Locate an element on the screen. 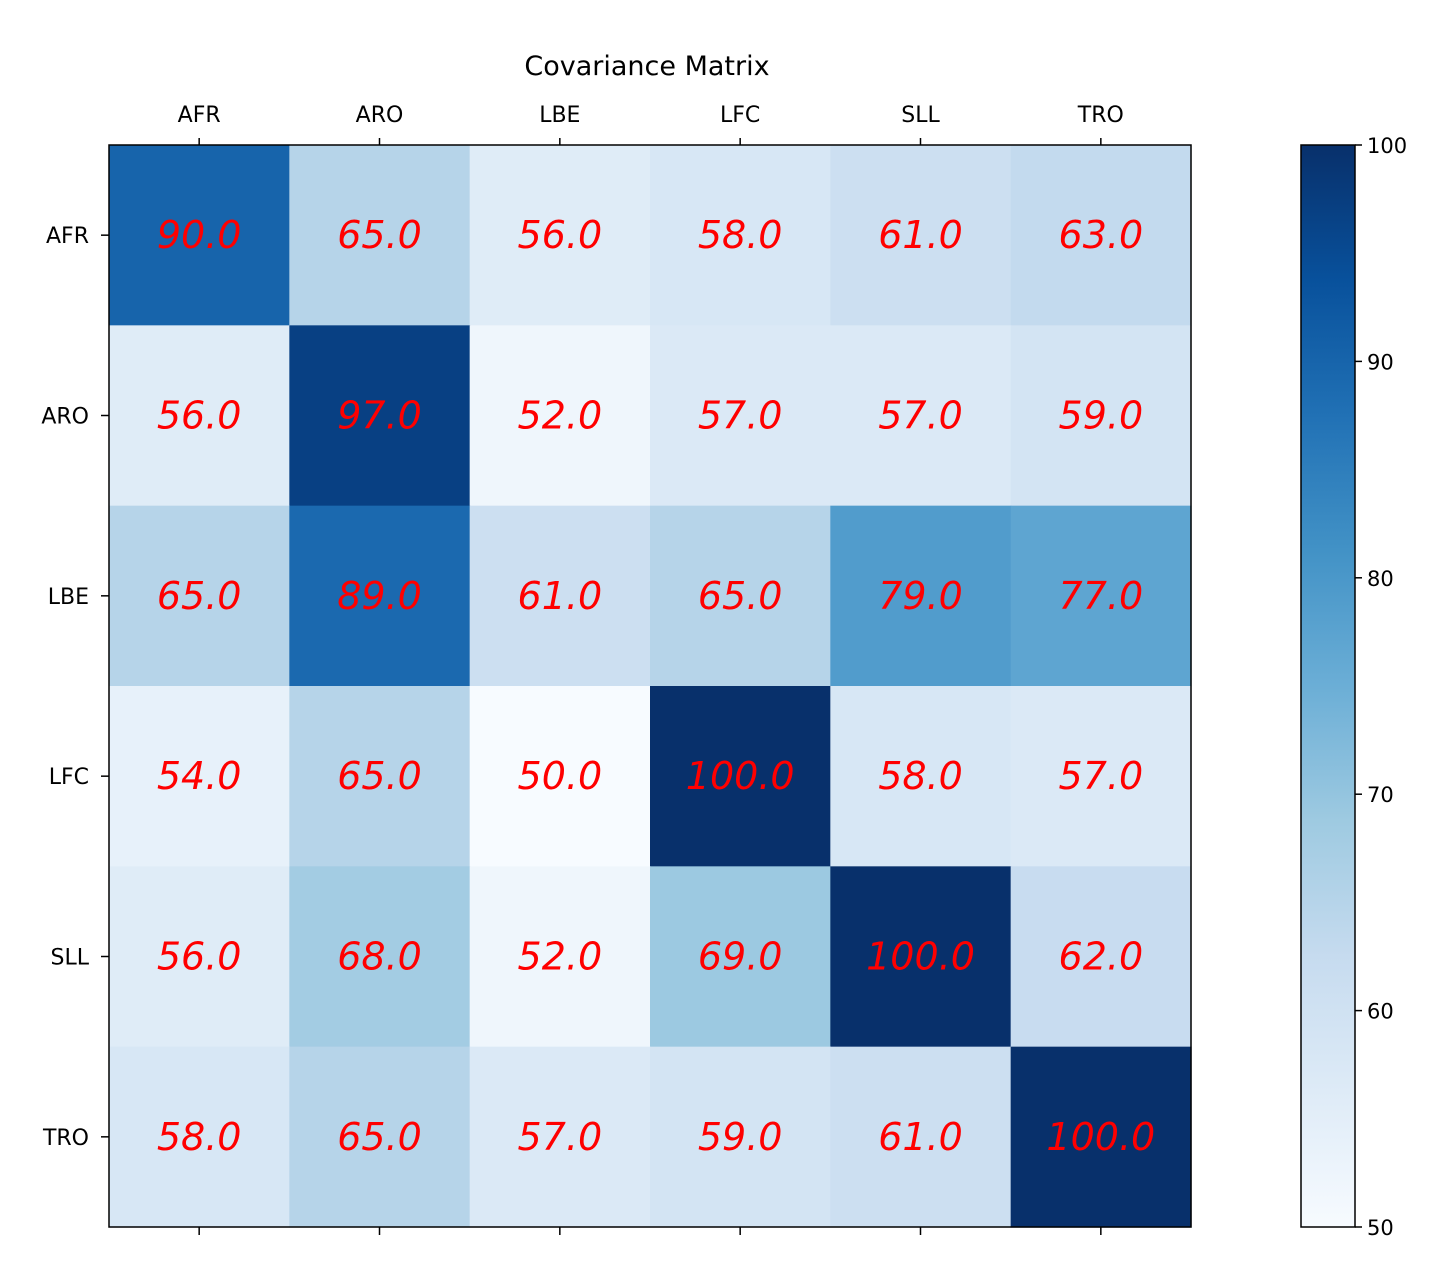 This screenshot has width=1450, height=1277. cell-label-tro-lfc: 59.0 is located at coordinates (740, 1137).